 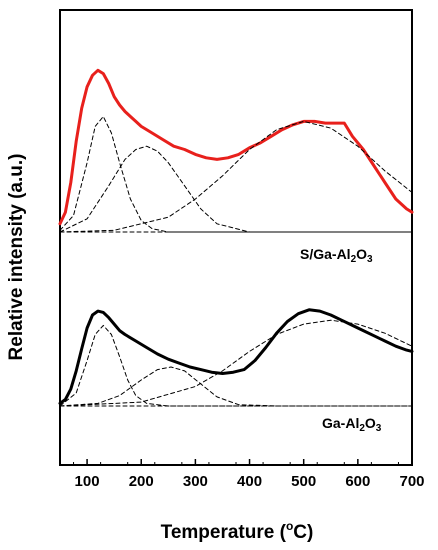 I want to click on x-axis-title-prefix: Temperature (, so click(x=224, y=532).